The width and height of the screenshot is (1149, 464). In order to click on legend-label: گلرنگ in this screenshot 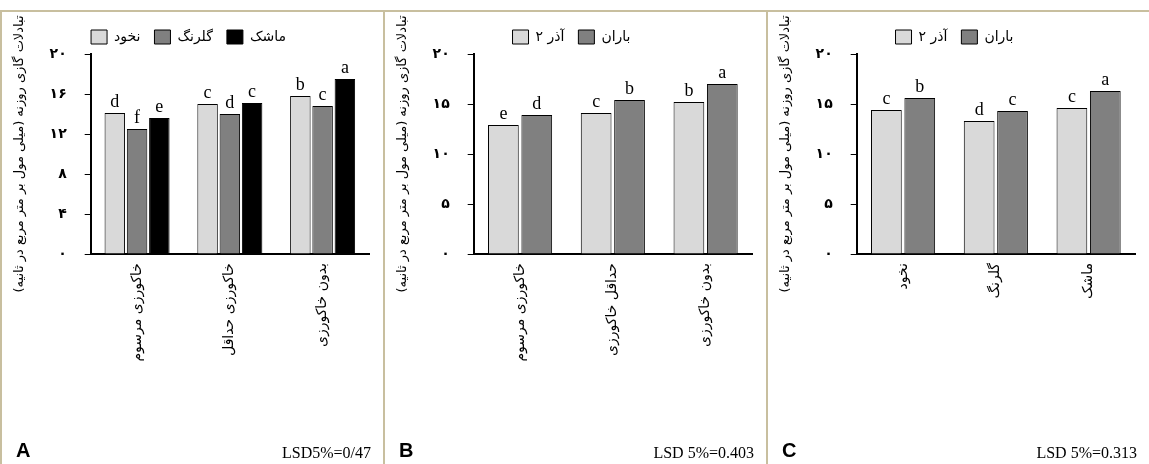, I will do `click(195, 36)`.